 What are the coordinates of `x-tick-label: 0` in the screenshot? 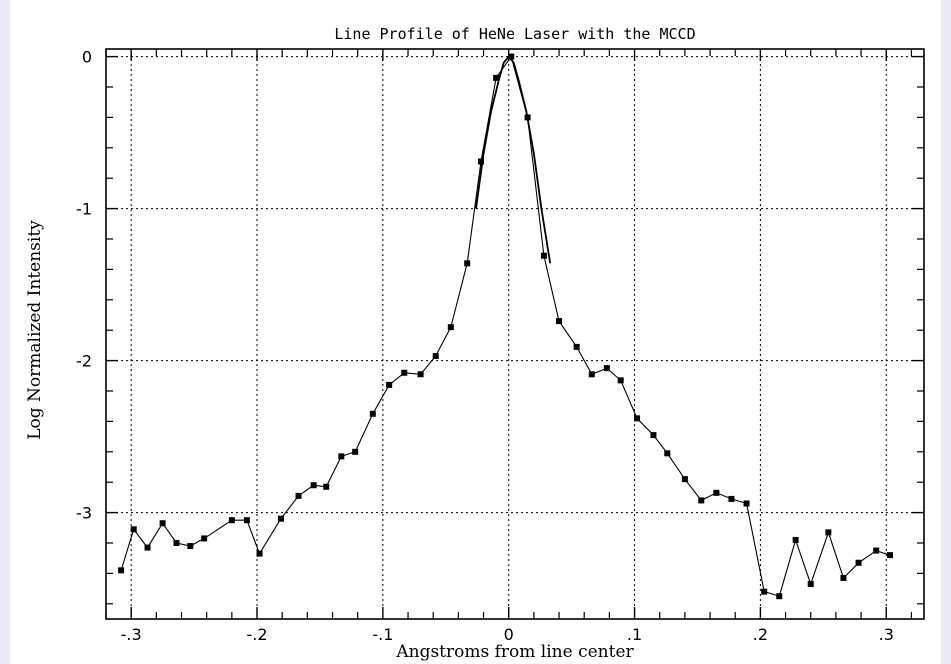 It's located at (509, 634).